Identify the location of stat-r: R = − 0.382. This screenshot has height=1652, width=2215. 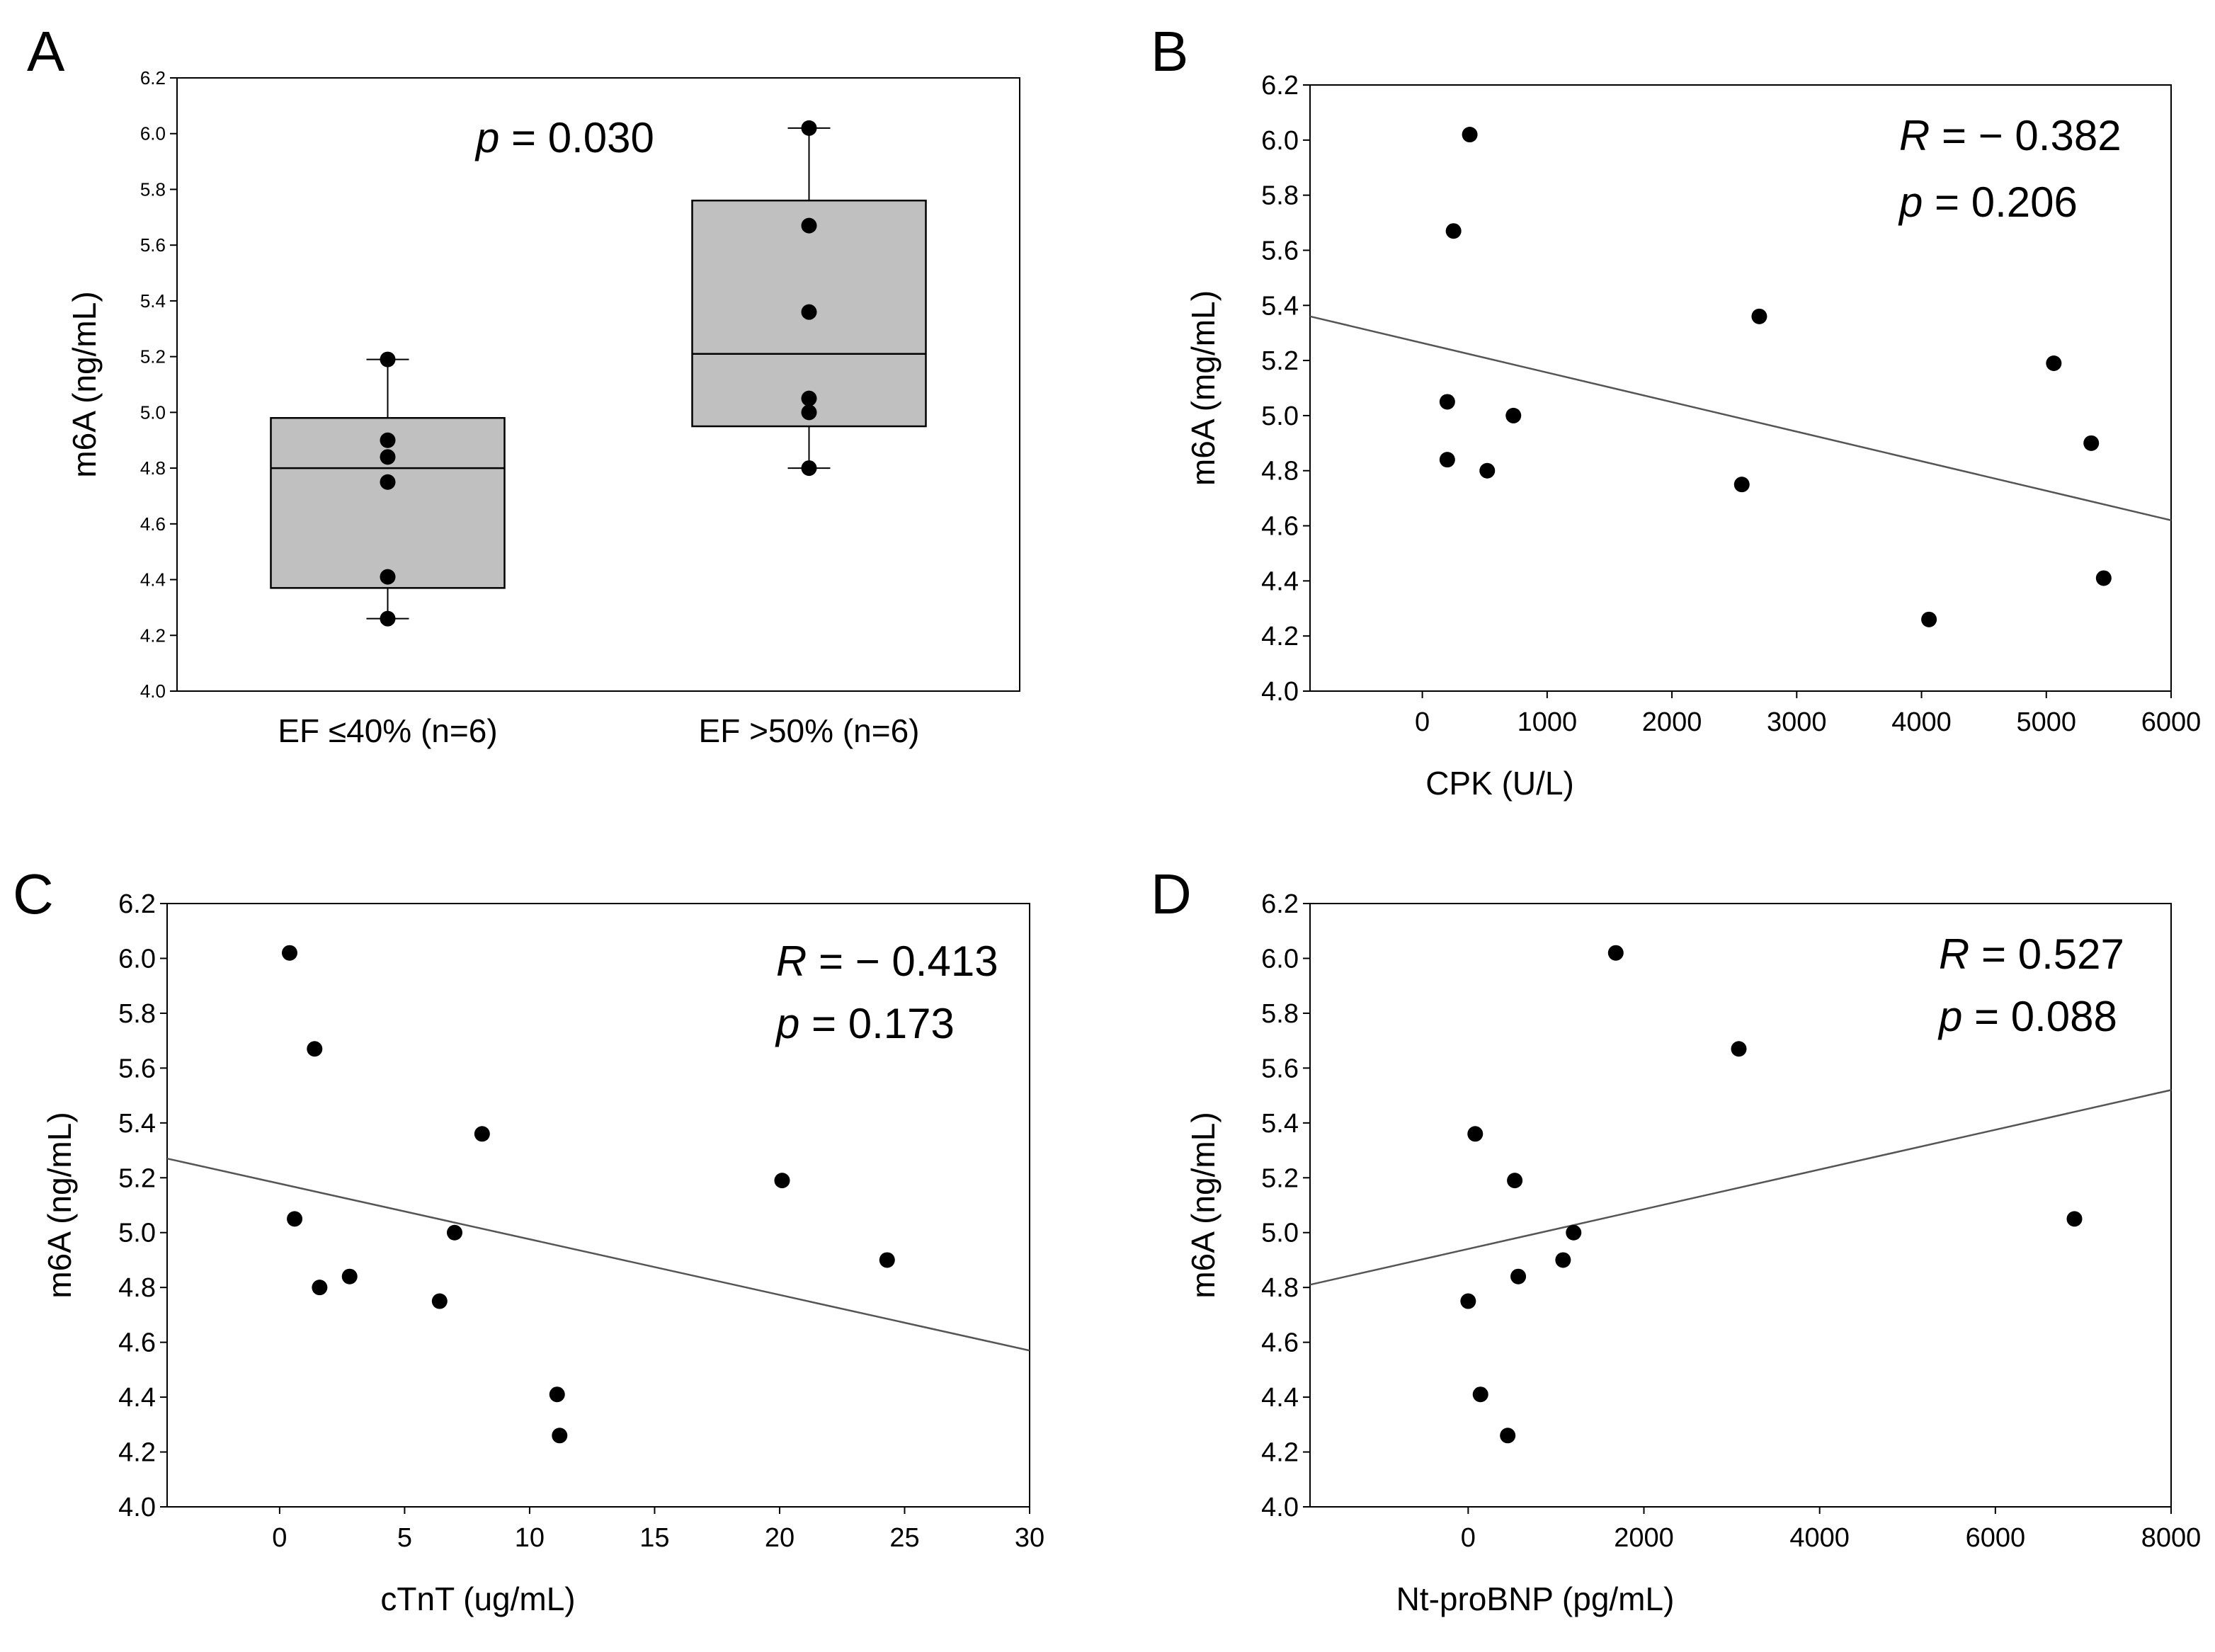
(2010, 135).